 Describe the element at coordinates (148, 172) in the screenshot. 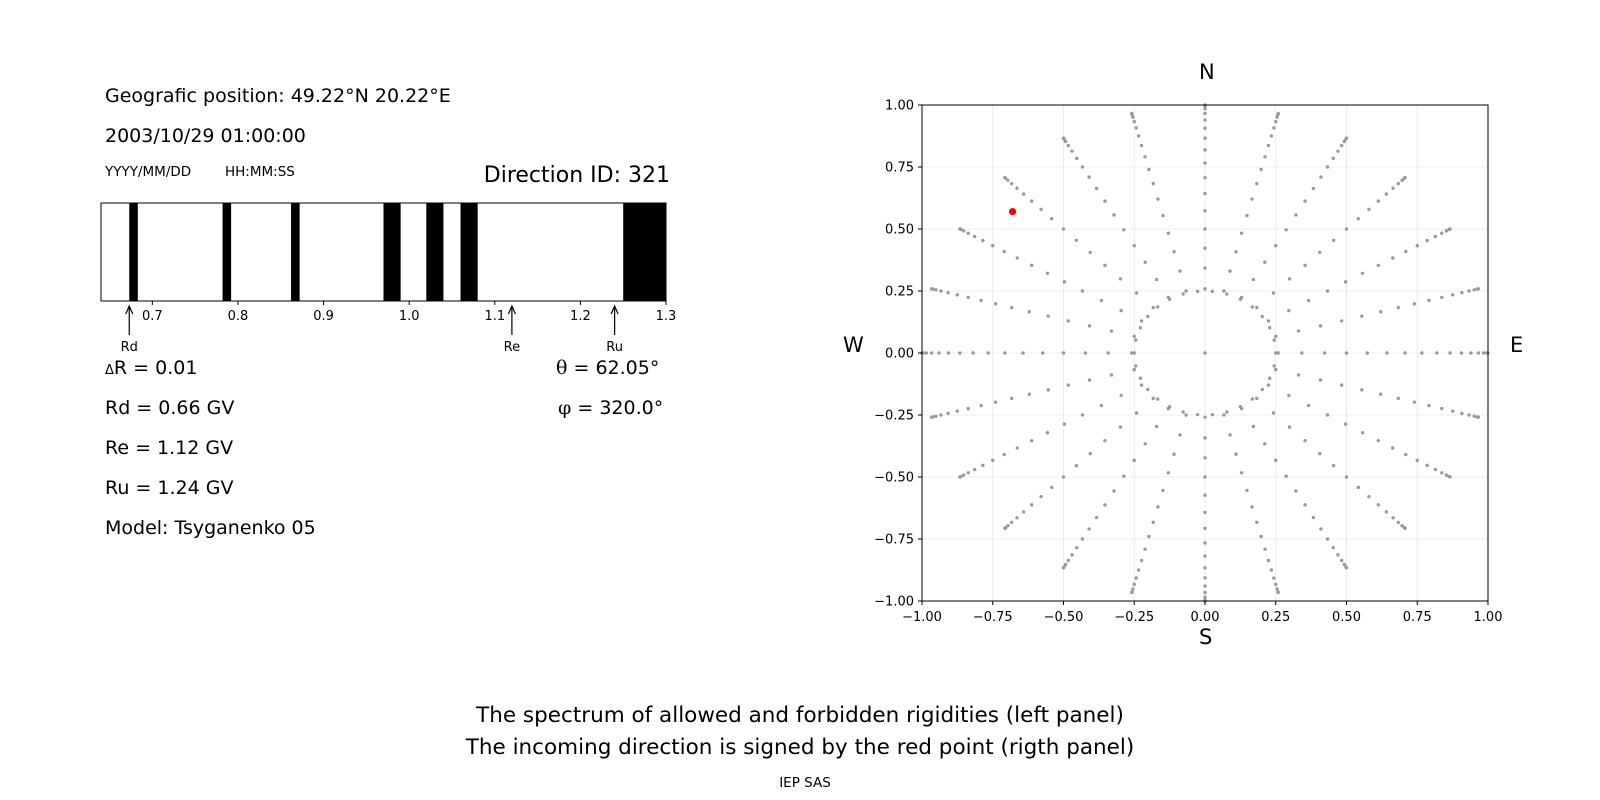

I see `date-format-label: YYYY/MM/DD` at that location.